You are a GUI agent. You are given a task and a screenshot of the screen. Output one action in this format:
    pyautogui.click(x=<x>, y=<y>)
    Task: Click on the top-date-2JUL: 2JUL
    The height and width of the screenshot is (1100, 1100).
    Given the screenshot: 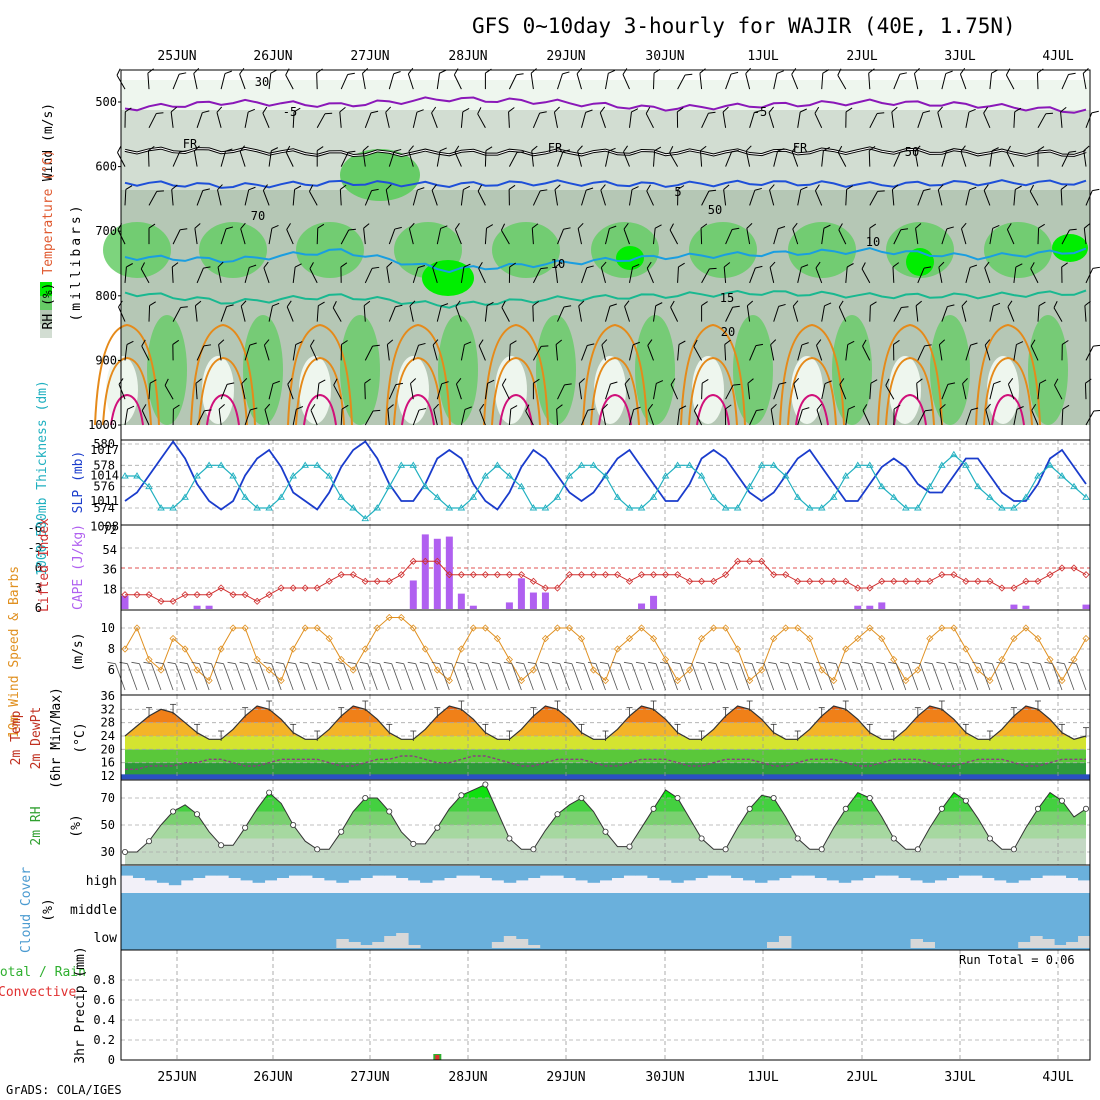 What is the action you would take?
    pyautogui.click(x=861, y=56)
    